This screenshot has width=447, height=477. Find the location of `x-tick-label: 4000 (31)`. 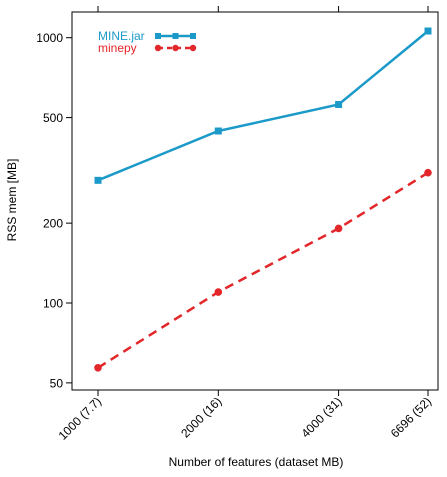

x-tick-label: 4000 (31) is located at coordinates (321, 417).